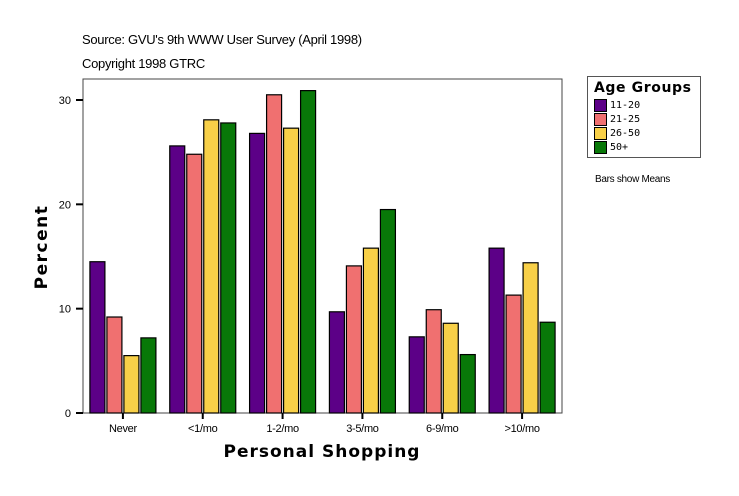  Describe the element at coordinates (442, 429) in the screenshot. I see `x-tick-label: 6-9/mo` at that location.